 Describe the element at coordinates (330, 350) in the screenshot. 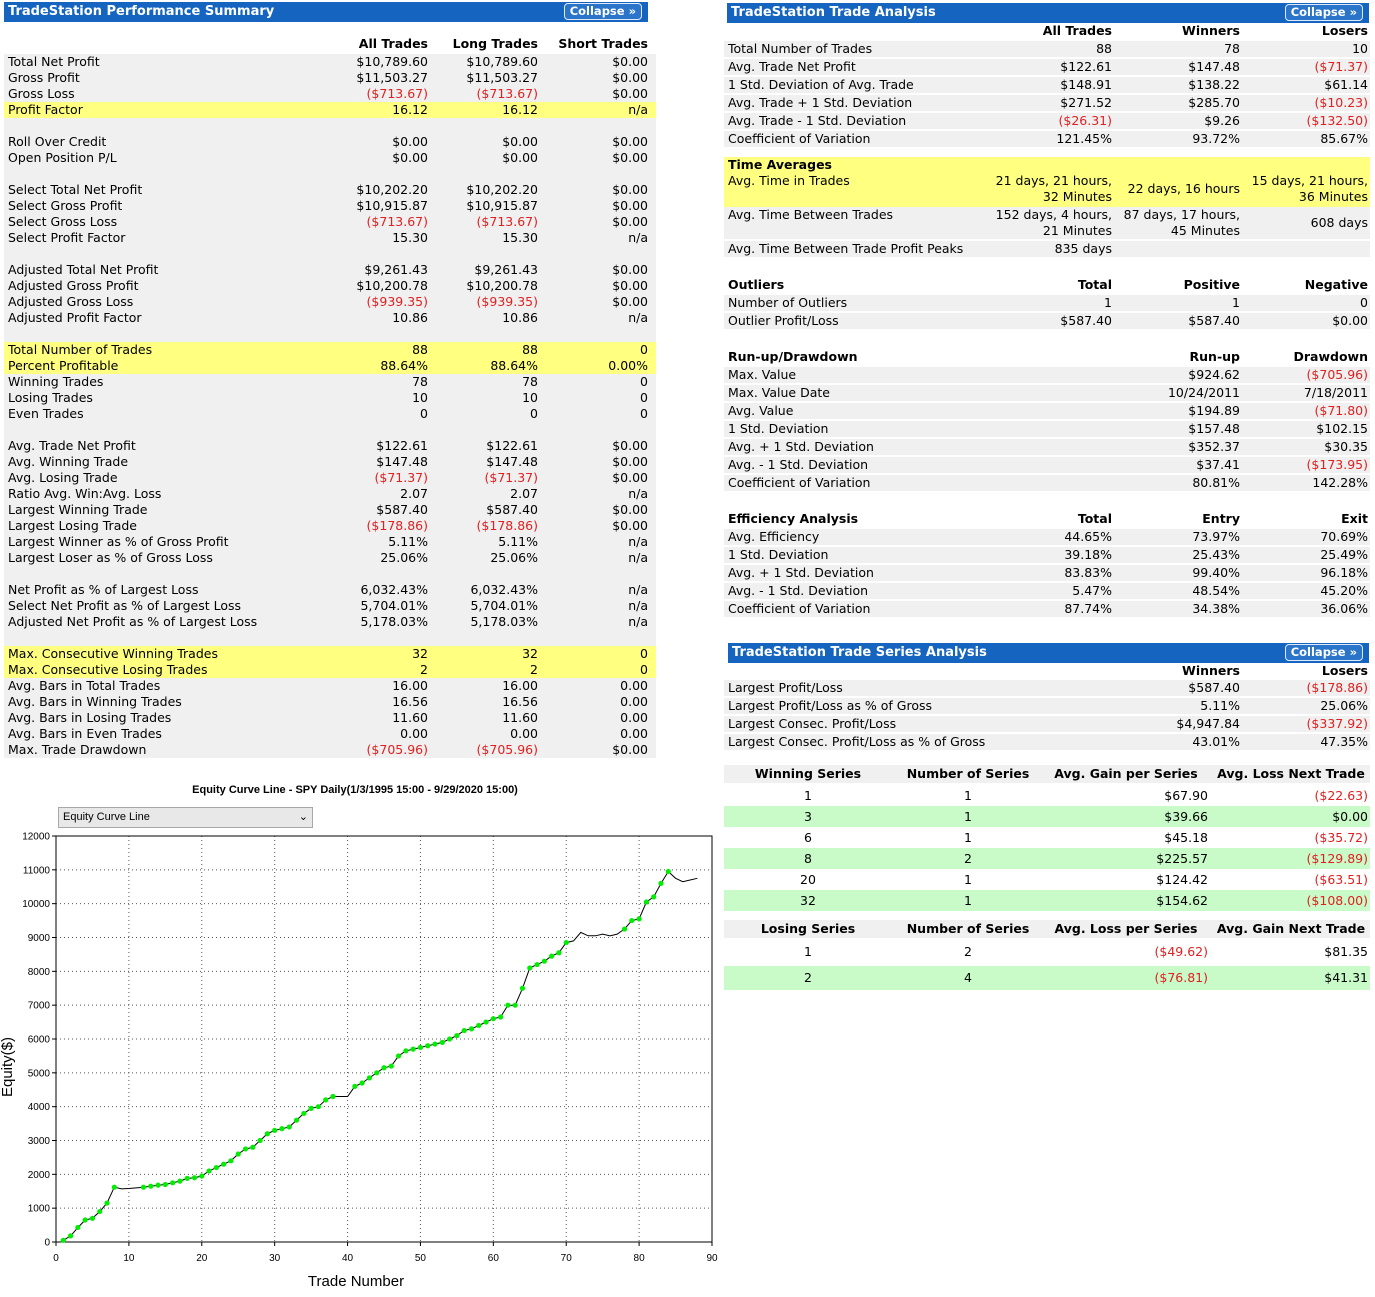

I see `perf-row: Total Number of Trades 88 88 0` at that location.